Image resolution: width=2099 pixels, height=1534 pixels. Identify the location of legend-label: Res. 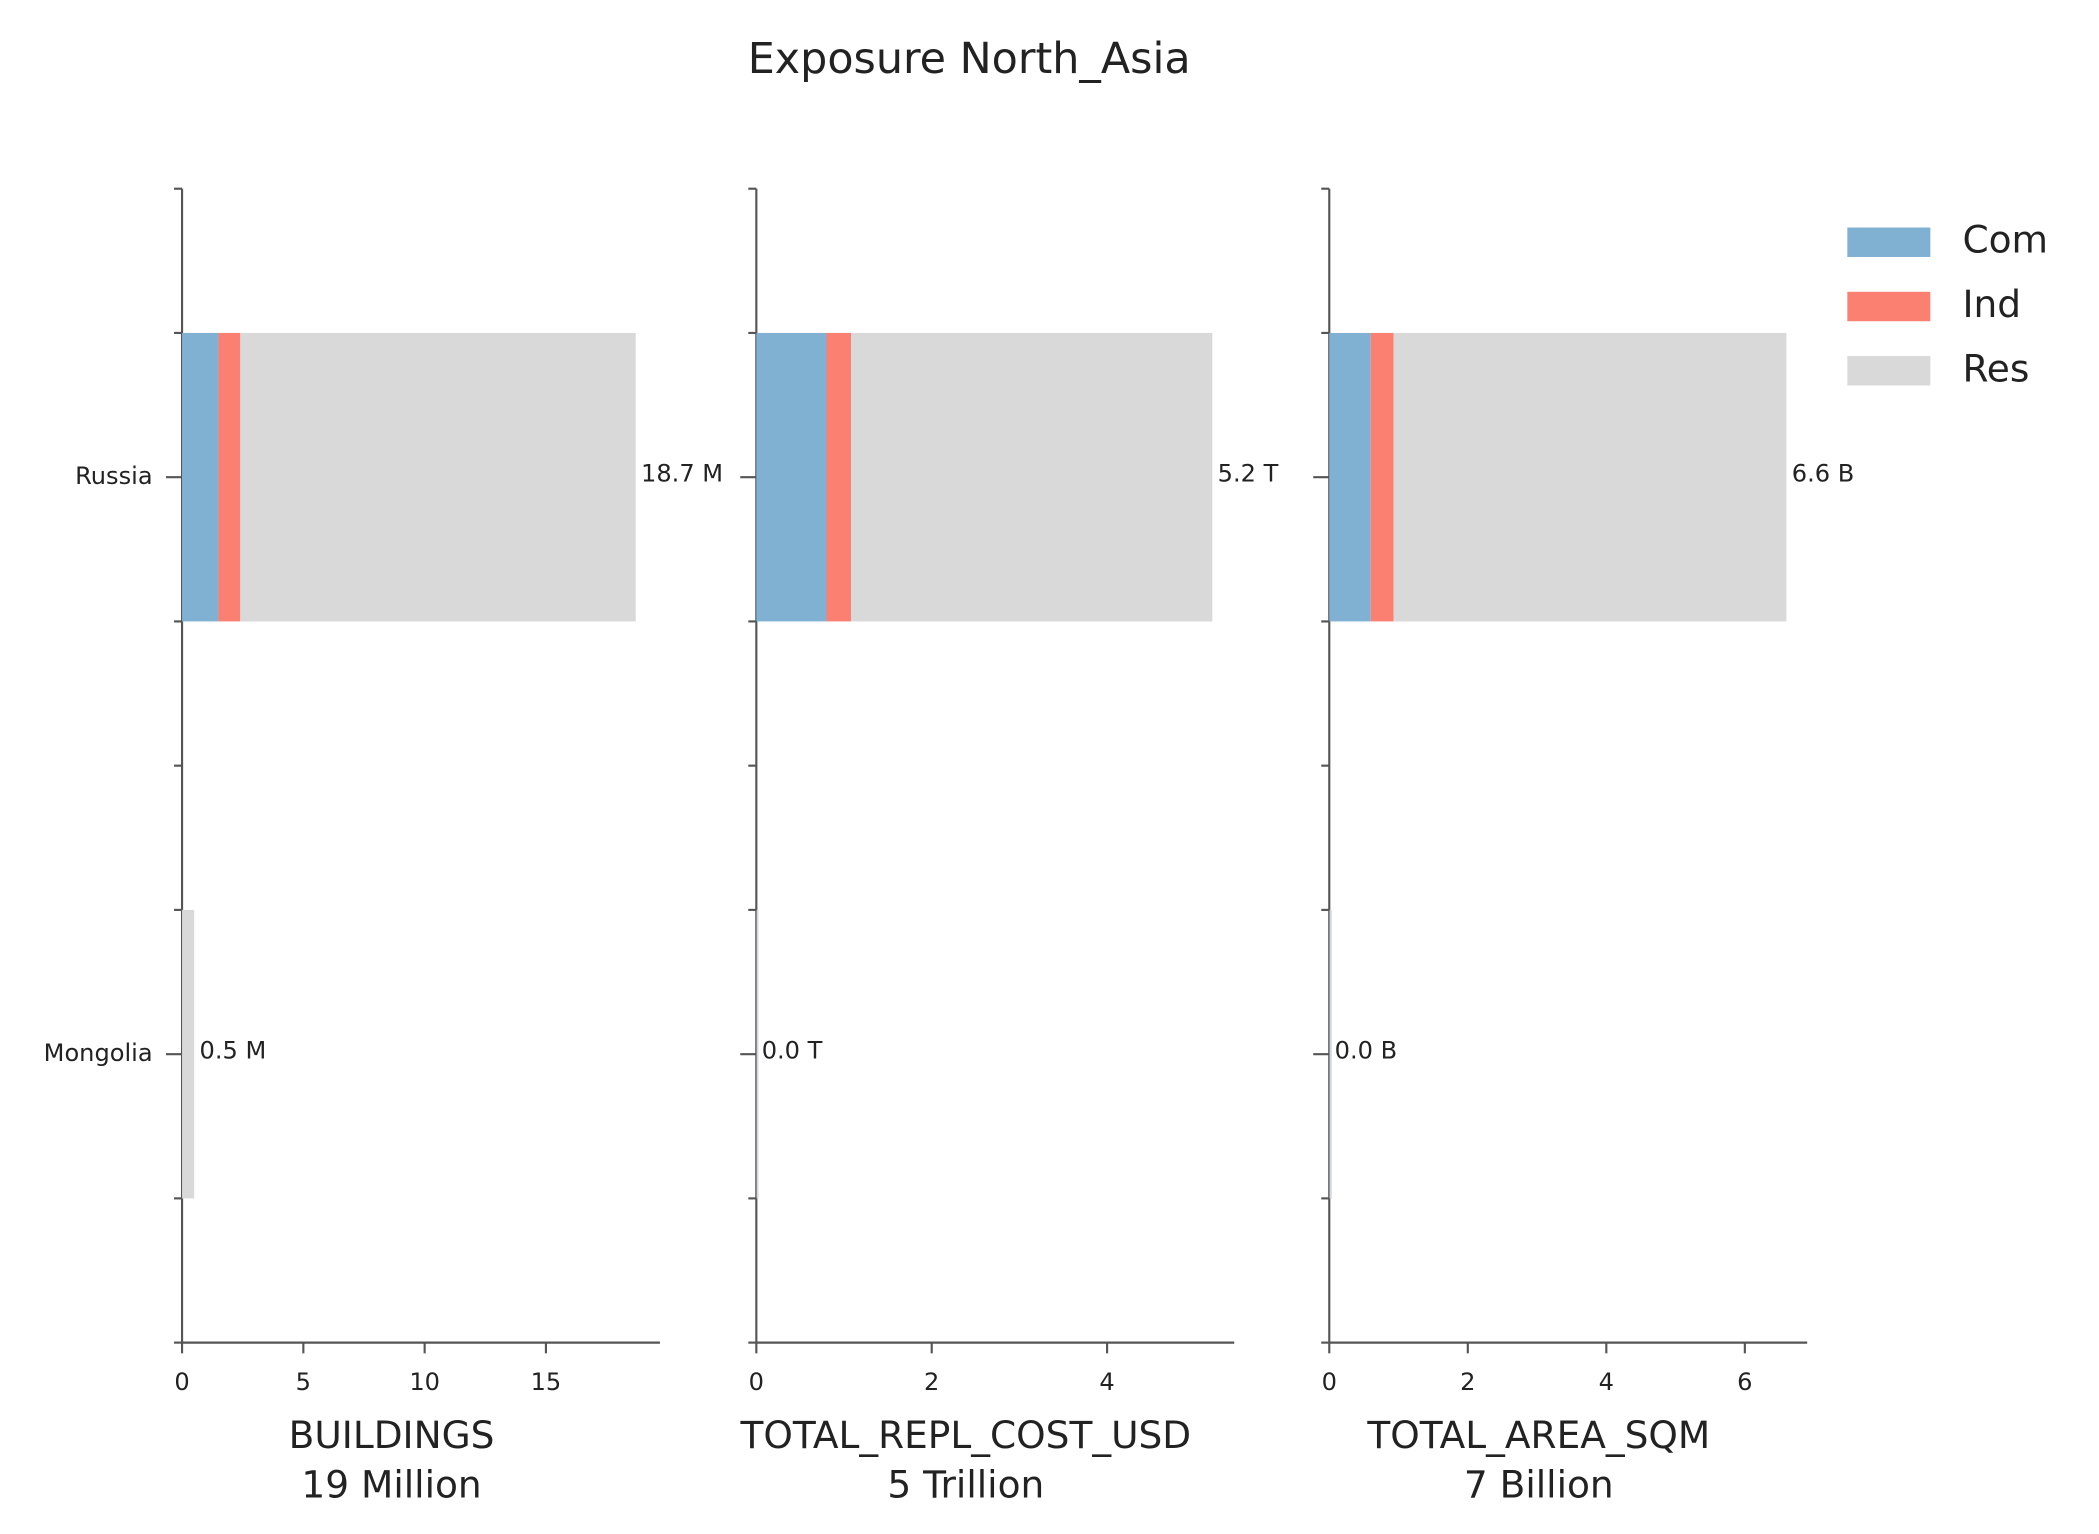
(1995, 368).